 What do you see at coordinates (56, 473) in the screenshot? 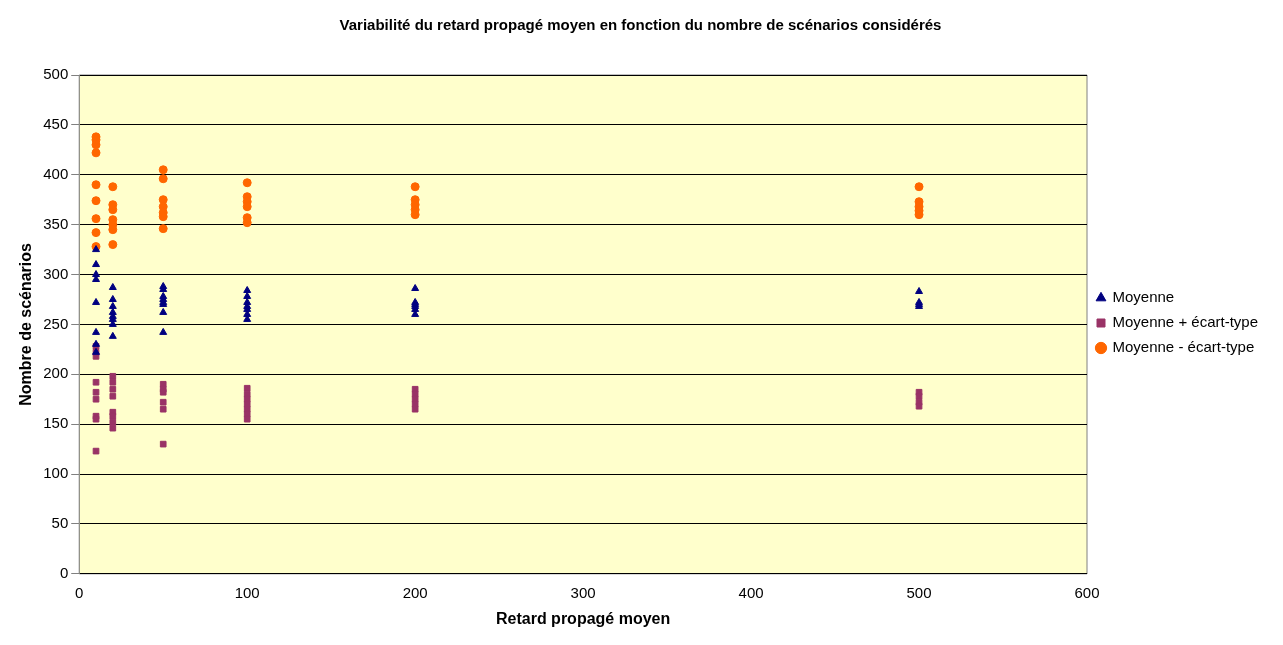
I see `y-tick-label: 100` at bounding box center [56, 473].